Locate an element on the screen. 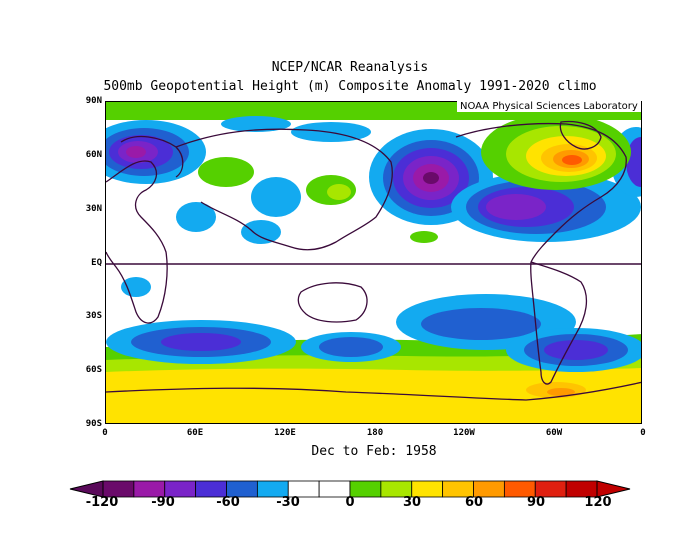  colorbar-label: 0 is located at coordinates (350, 502).